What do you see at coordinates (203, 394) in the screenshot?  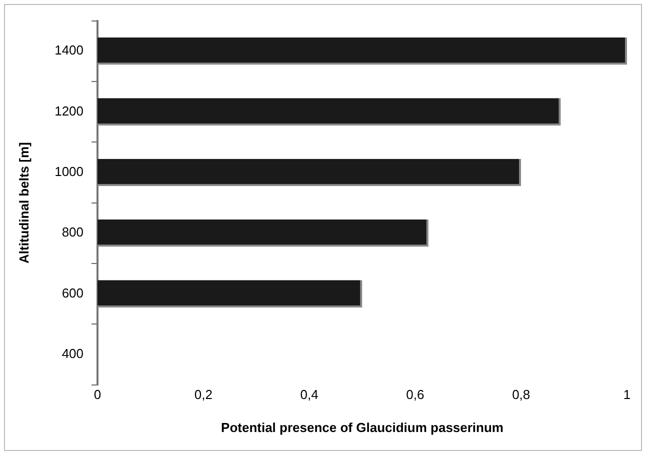 I see `x-tick-label: 0,2` at bounding box center [203, 394].